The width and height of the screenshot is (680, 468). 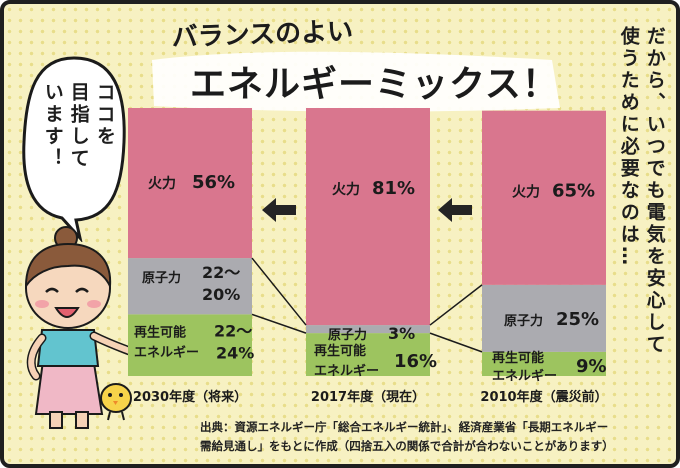 I want to click on nuclear-label-1: 原子力, so click(x=347, y=335).